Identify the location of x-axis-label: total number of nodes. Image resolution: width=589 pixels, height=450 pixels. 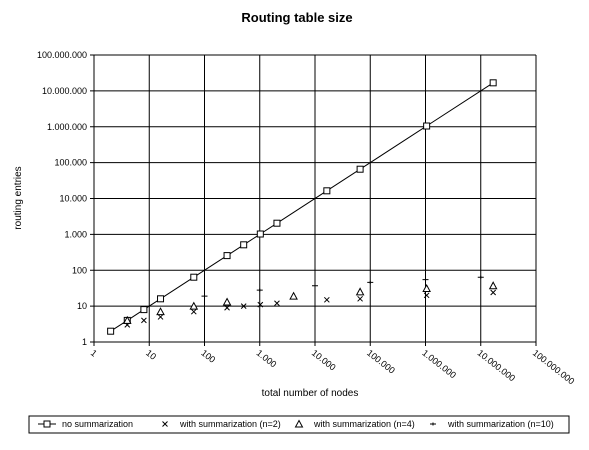
(310, 393).